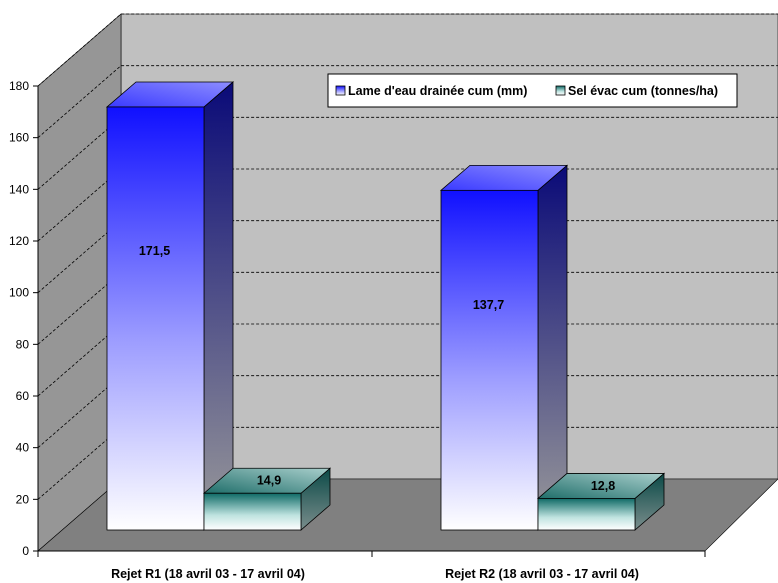  What do you see at coordinates (24, 318) in the screenshot?
I see `value-axis: 0 20 40 60 80 100 120 140 160 180` at bounding box center [24, 318].